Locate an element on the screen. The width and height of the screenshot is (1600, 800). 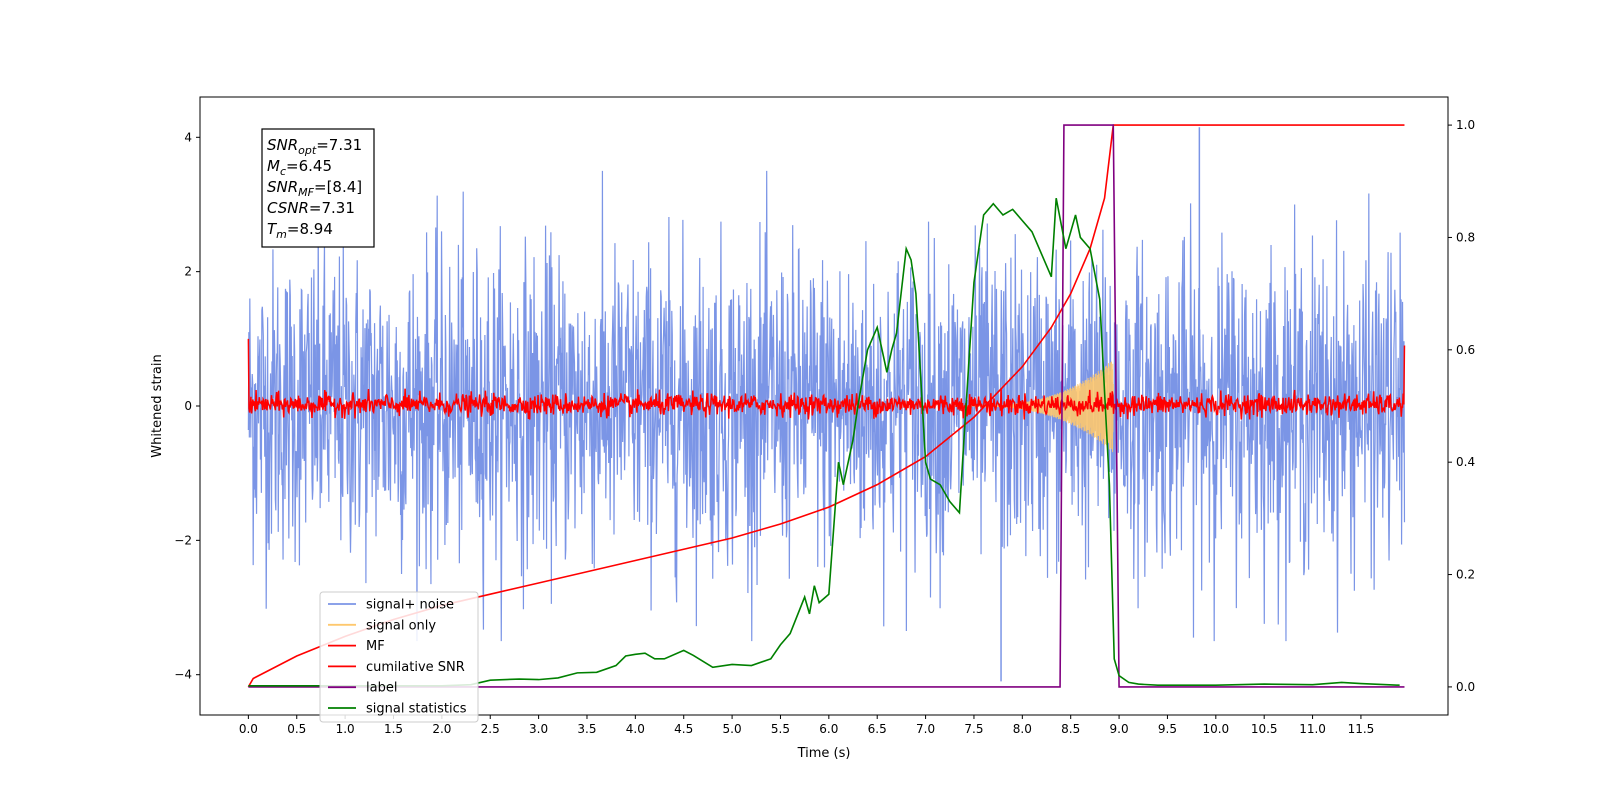
x-tick-label: 5.5 is located at coordinates (780, 729).